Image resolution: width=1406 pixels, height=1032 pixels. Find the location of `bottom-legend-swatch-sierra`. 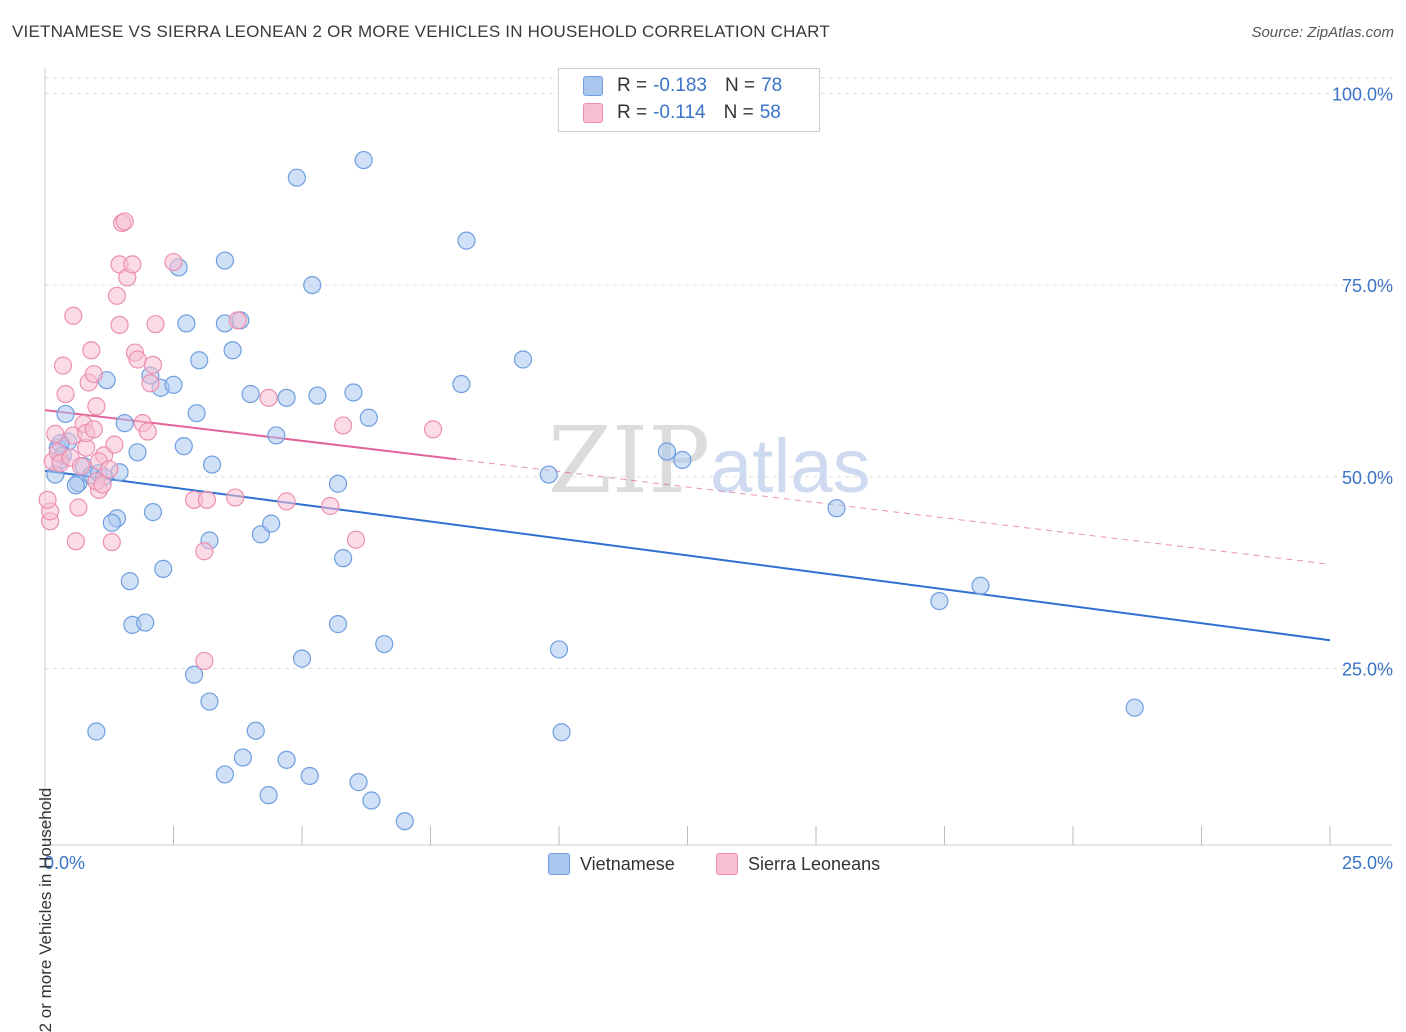

bottom-legend-swatch-sierra is located at coordinates (727, 864).